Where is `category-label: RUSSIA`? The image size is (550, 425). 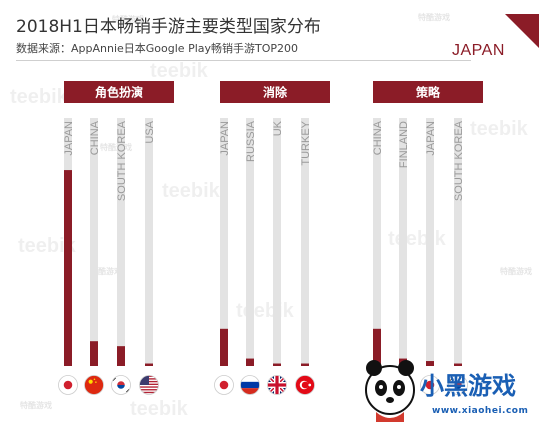
category-label: RUSSIA is located at coordinates (251, 141).